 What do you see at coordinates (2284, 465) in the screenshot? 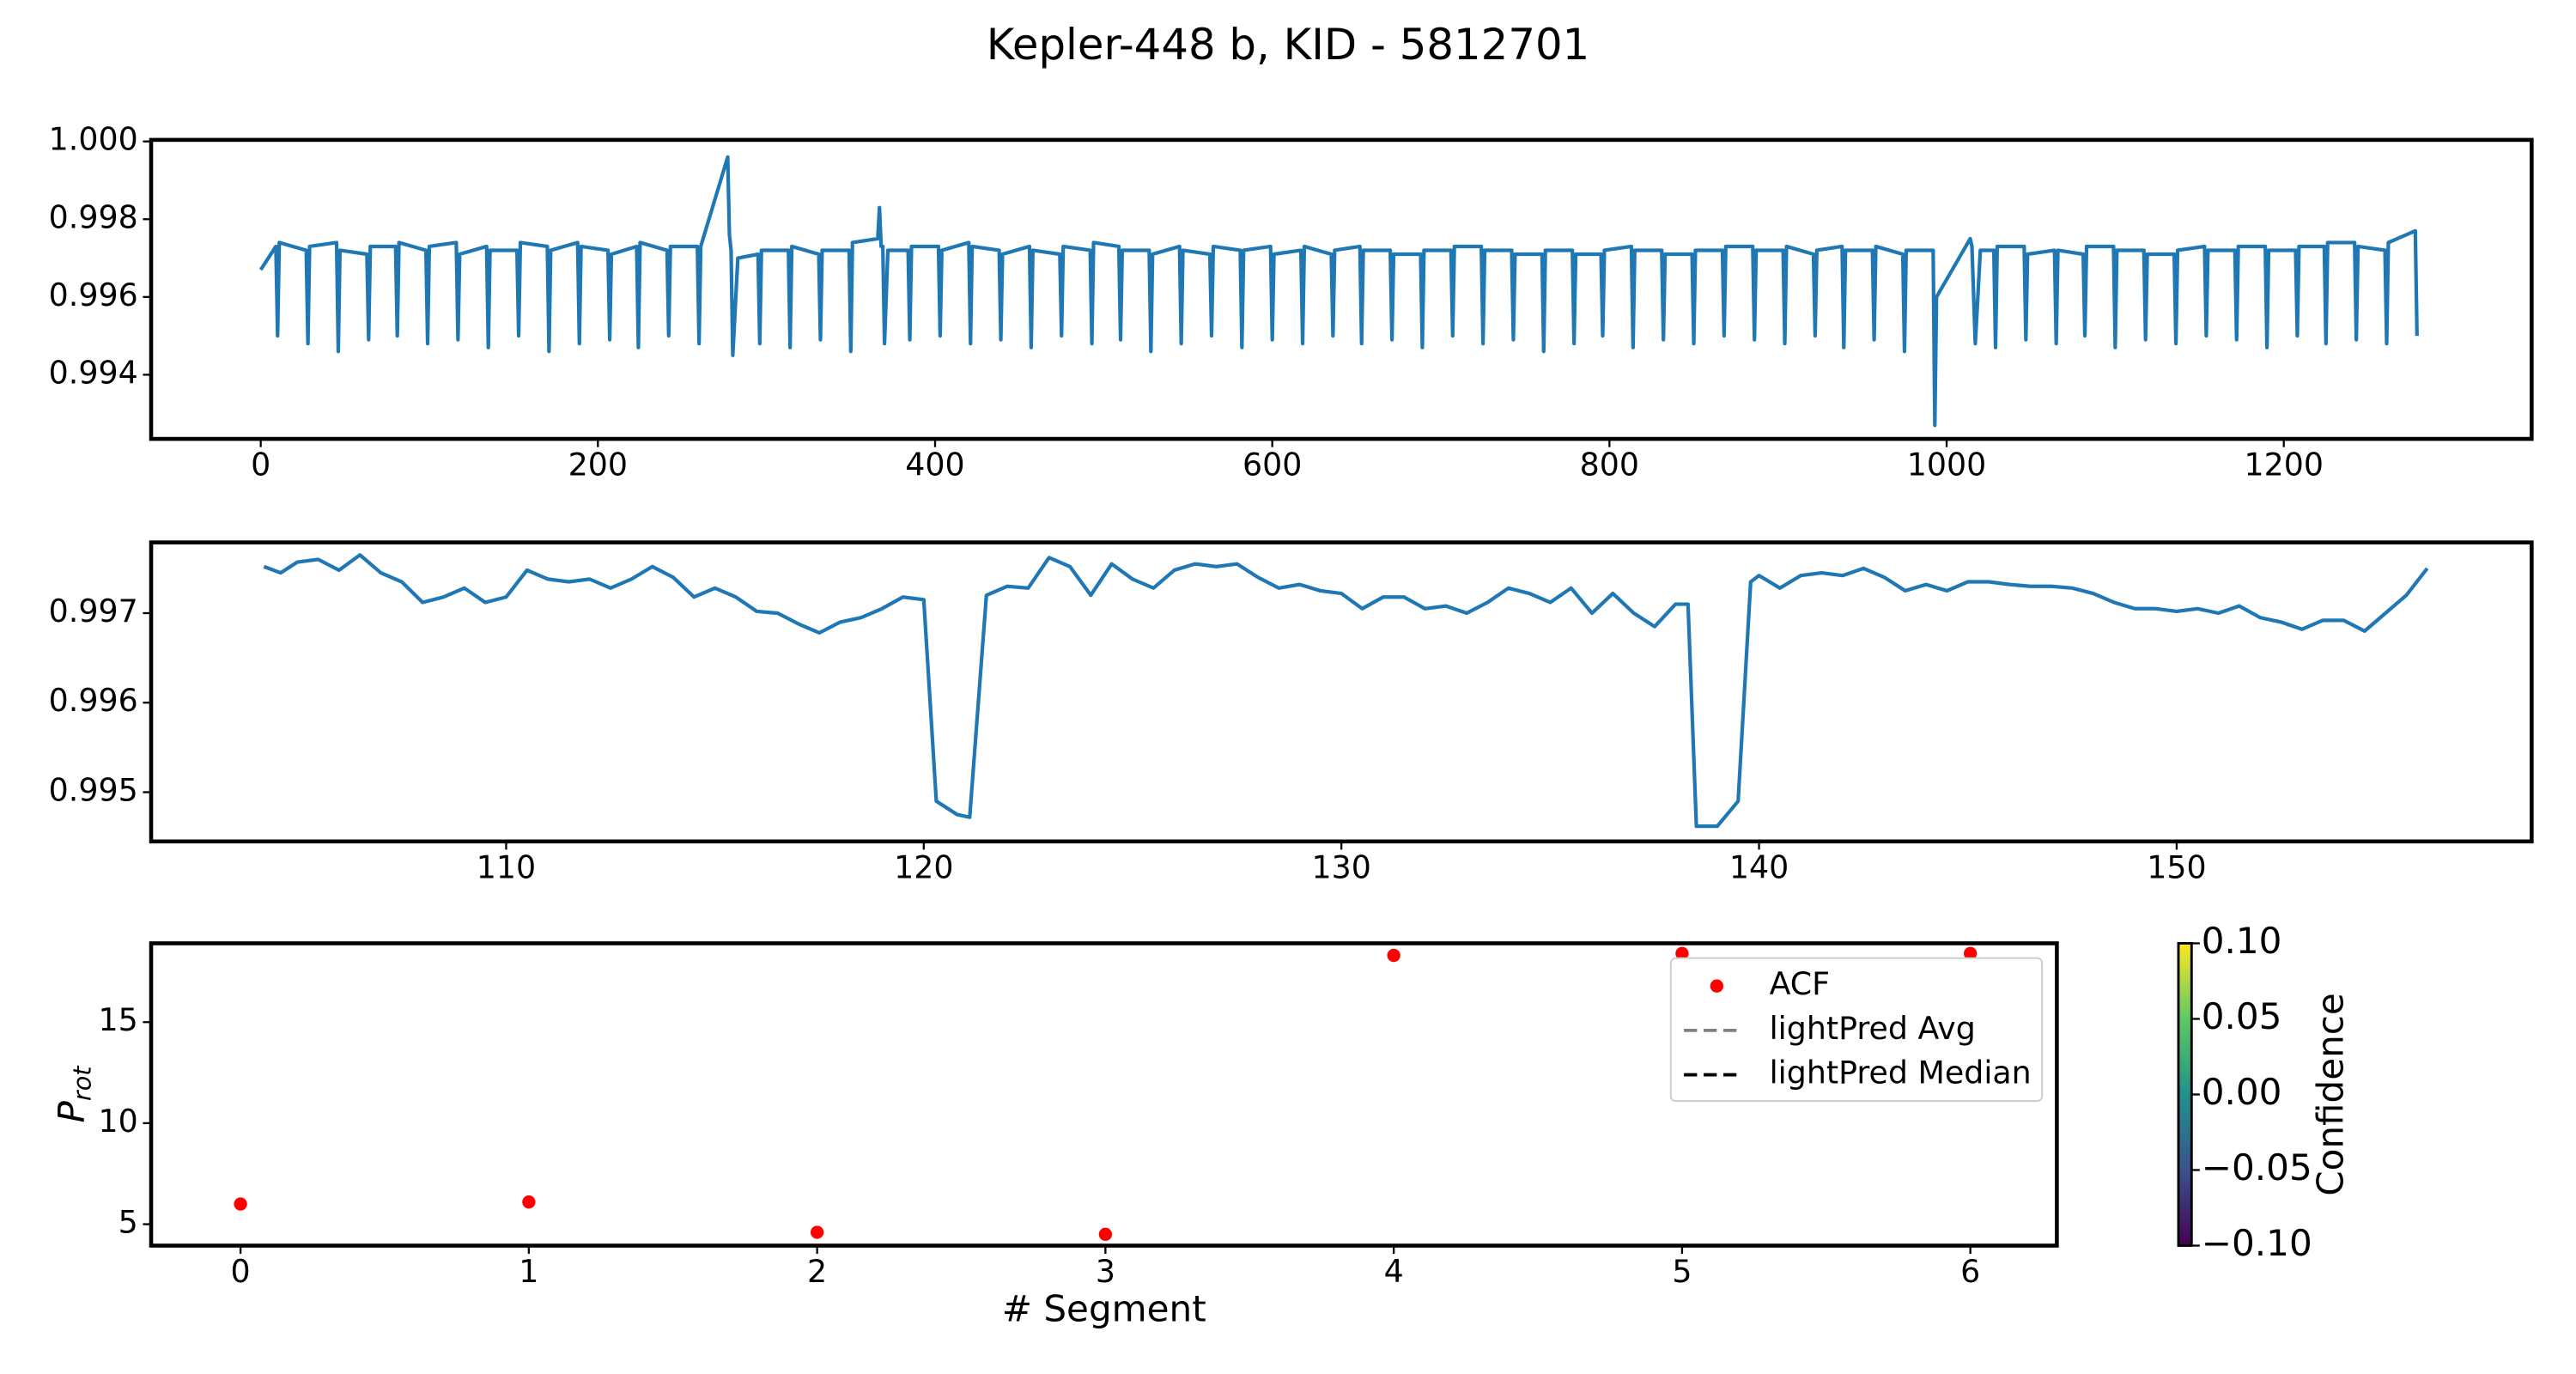
I see `x-tick-label: 1200` at bounding box center [2284, 465].